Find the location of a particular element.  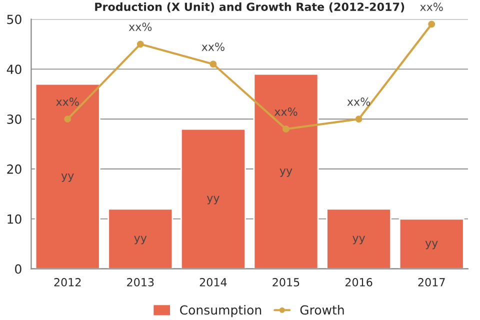

y-tick-label: 10 is located at coordinates (15, 219).